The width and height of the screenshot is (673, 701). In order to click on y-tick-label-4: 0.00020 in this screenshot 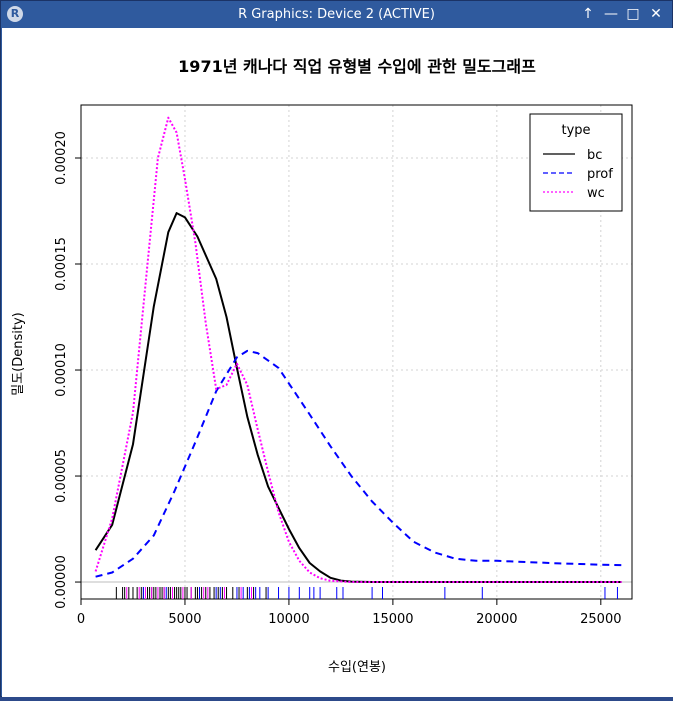, I will do `click(61, 158)`.